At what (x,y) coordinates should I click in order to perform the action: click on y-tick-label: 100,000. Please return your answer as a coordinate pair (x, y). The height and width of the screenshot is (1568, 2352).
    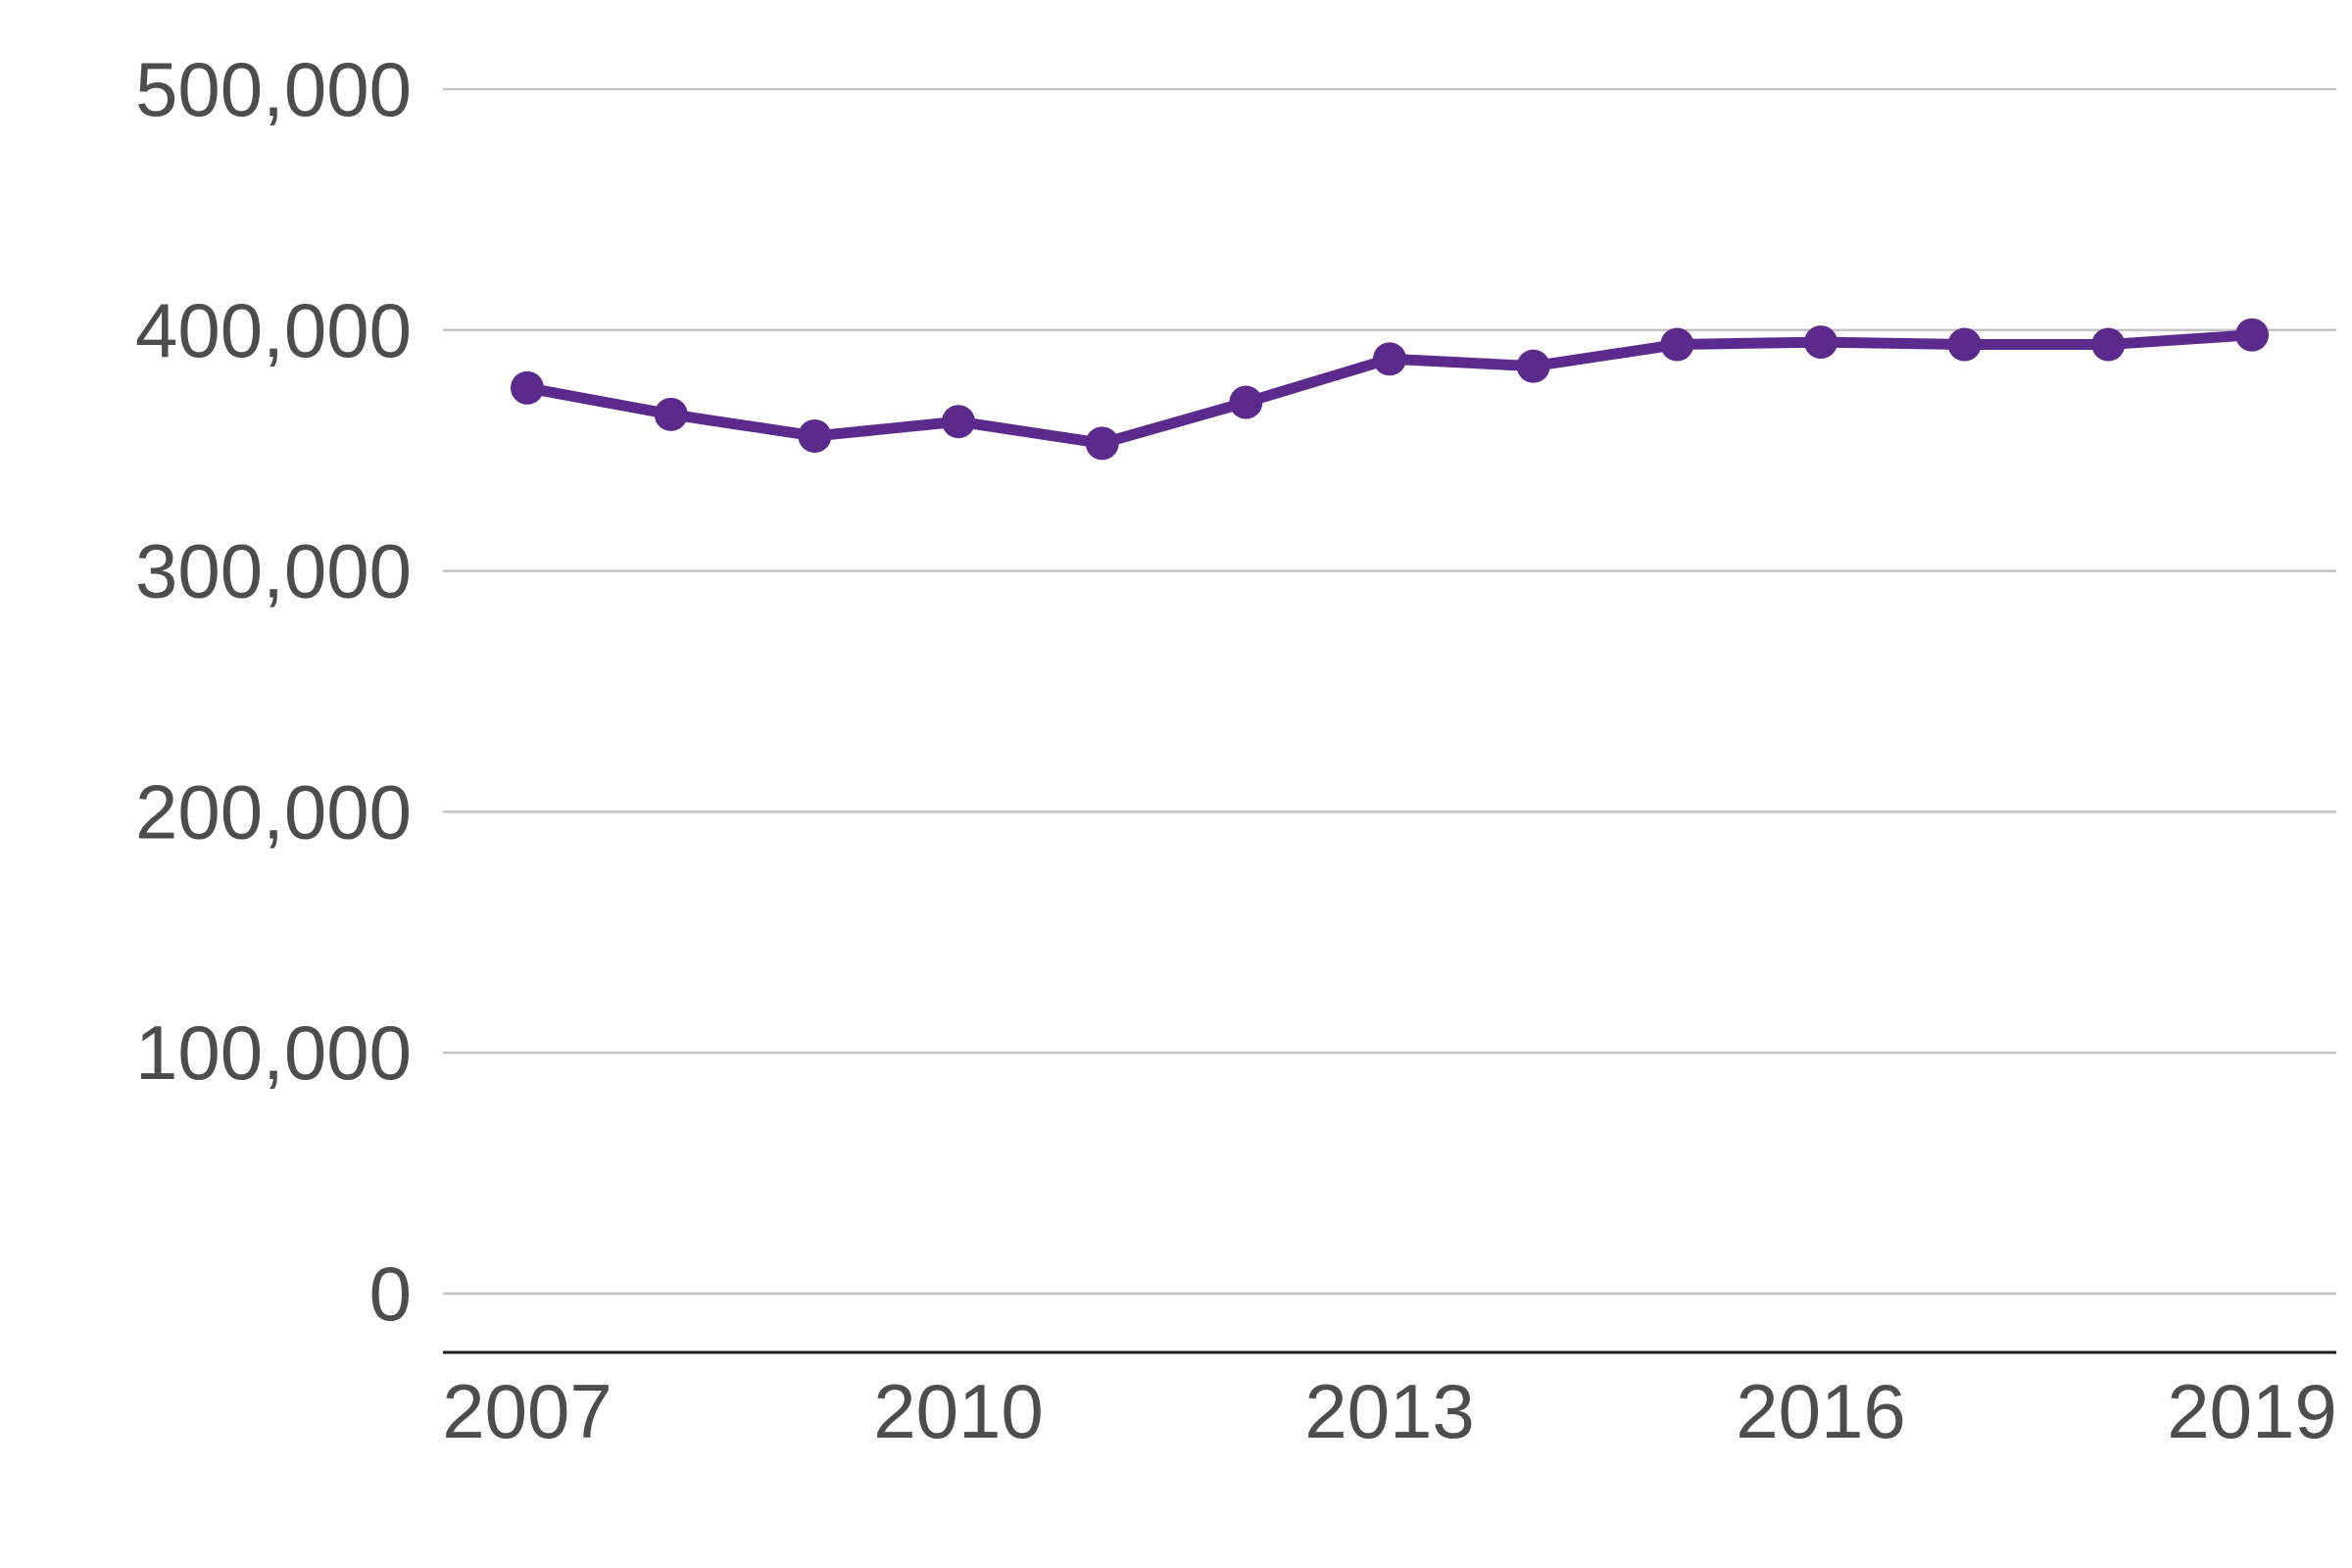
    Looking at the image, I should click on (273, 1052).